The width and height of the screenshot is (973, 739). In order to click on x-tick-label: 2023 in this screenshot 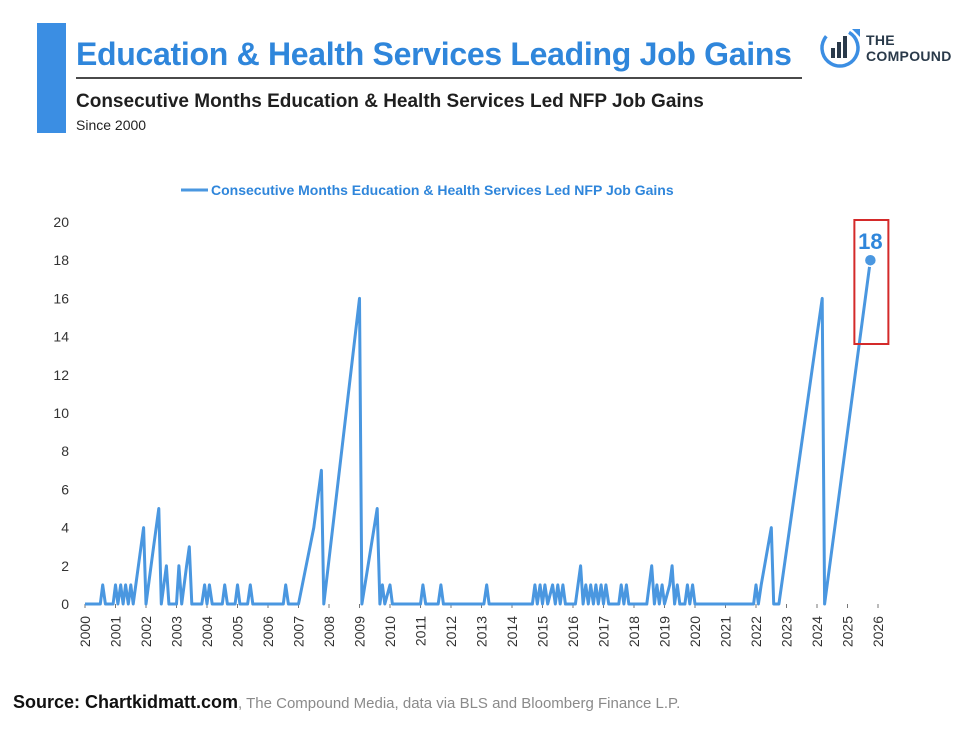, I will do `click(787, 631)`.